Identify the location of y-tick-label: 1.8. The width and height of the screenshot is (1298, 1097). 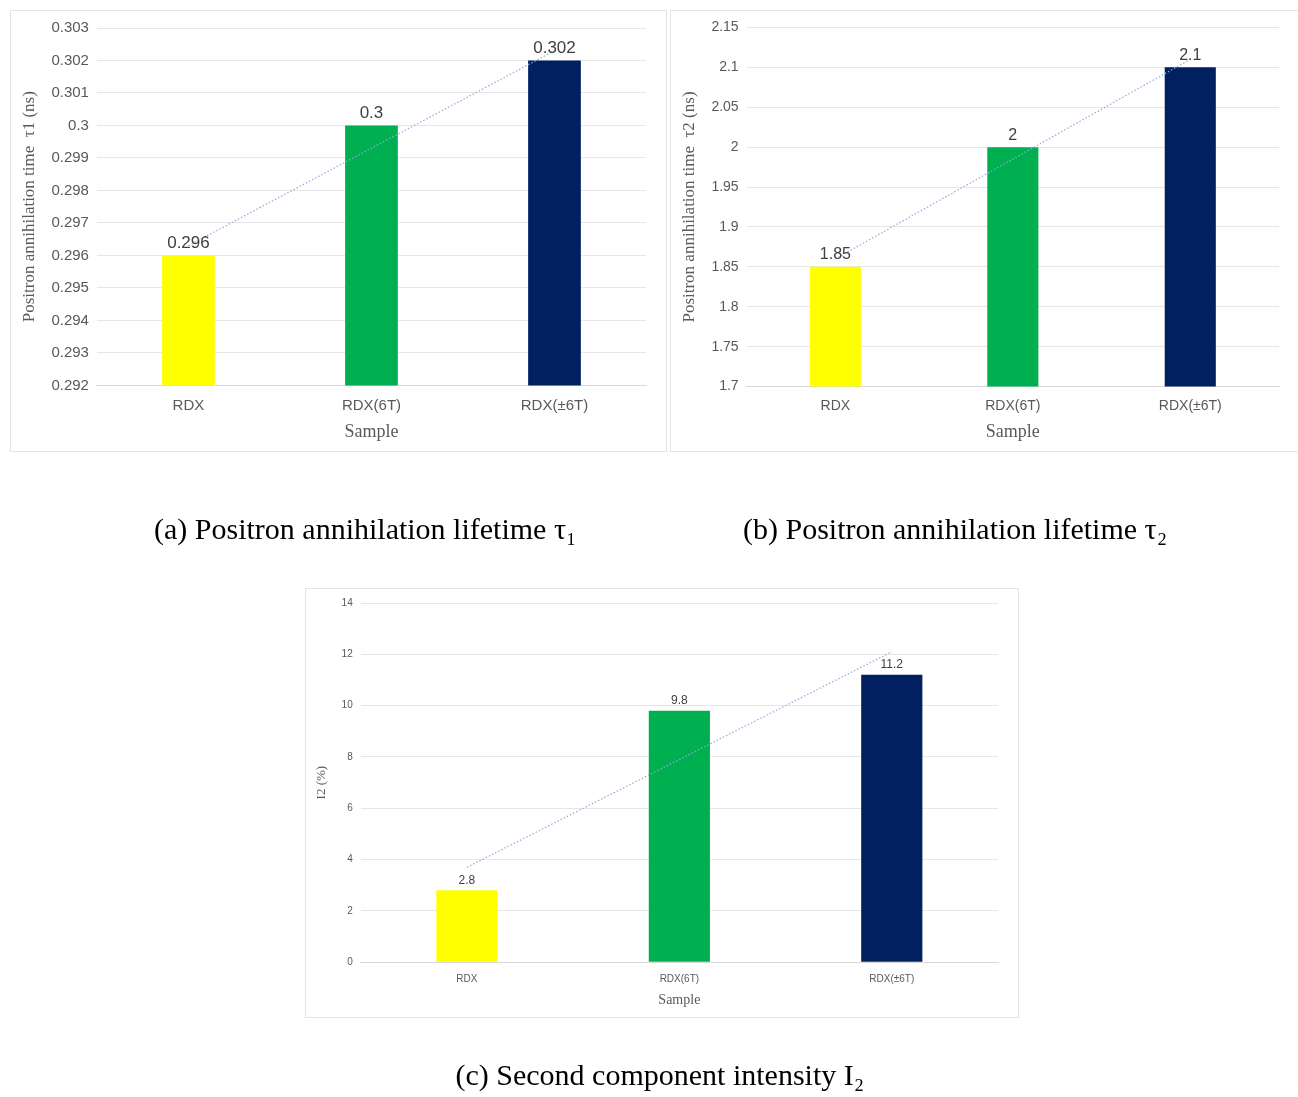
(729, 305).